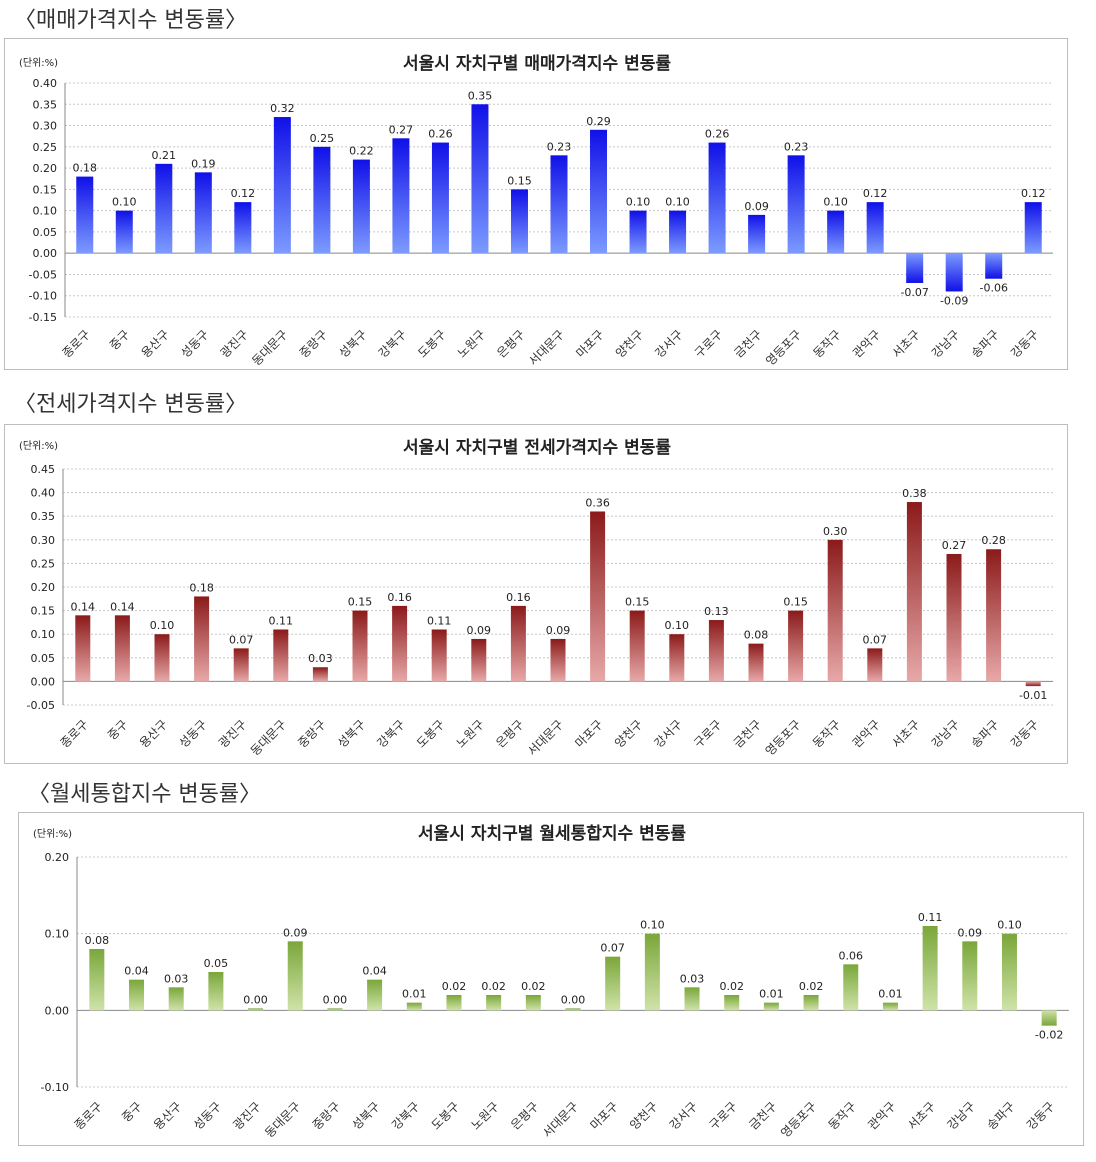 This screenshot has width=1096, height=1162. What do you see at coordinates (43, 317) in the screenshot?
I see `sale-y-tick-label: -0.15` at bounding box center [43, 317].